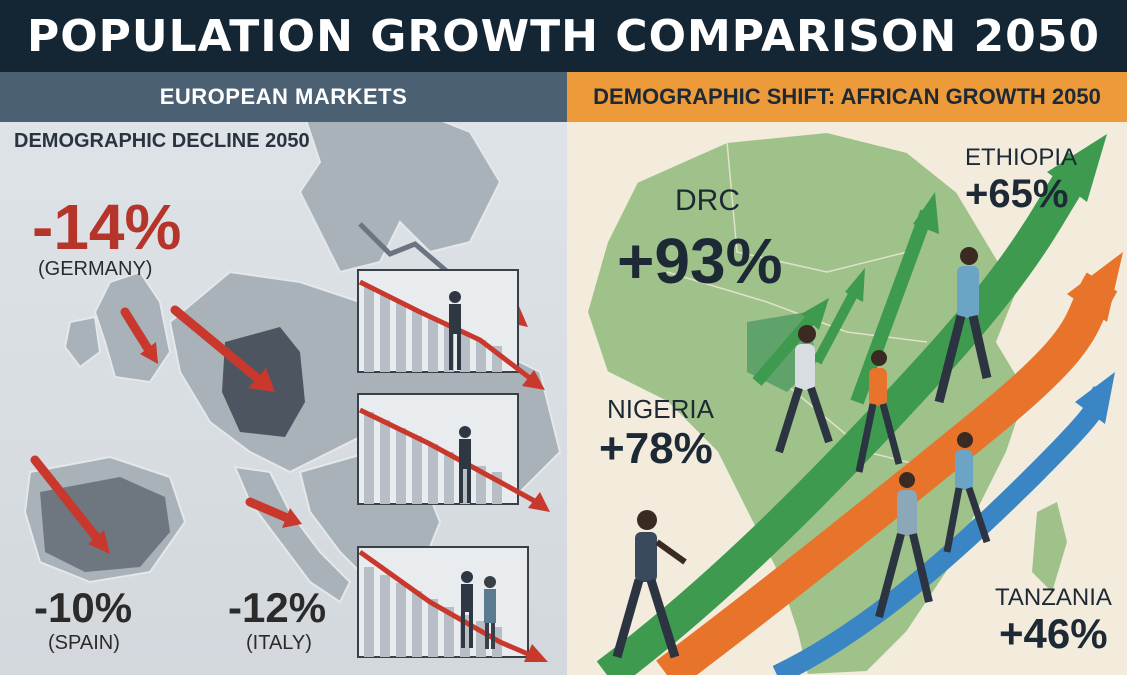 This screenshot has width=1127, height=675. I want to click on ireland-shape, so click(82, 342).